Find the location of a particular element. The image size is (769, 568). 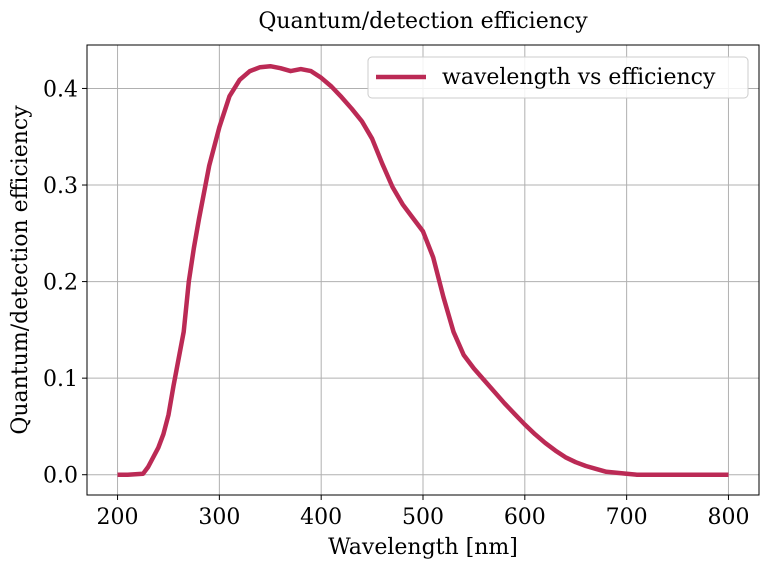

legend: wavelength vs efficiency is located at coordinates (558, 77).